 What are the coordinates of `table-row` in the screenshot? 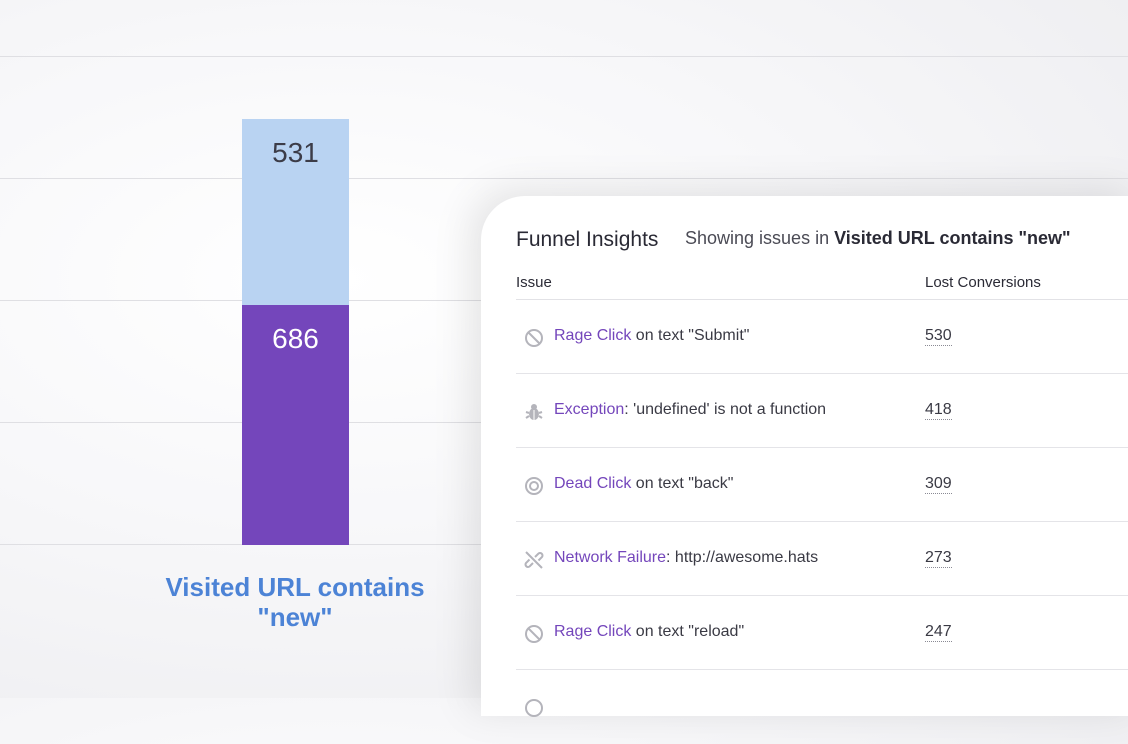 It's located at (822, 707).